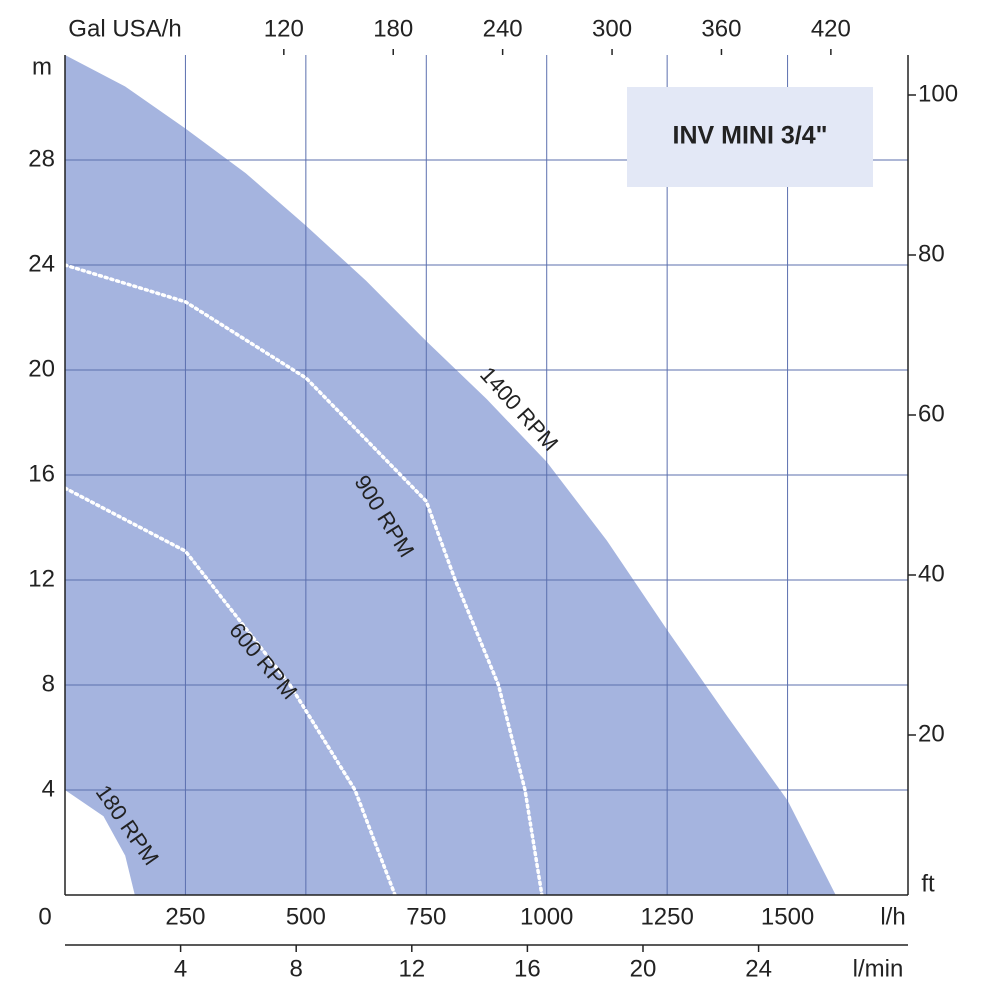 The width and height of the screenshot is (985, 1005). I want to click on y-tick-label: 12, so click(41, 578).